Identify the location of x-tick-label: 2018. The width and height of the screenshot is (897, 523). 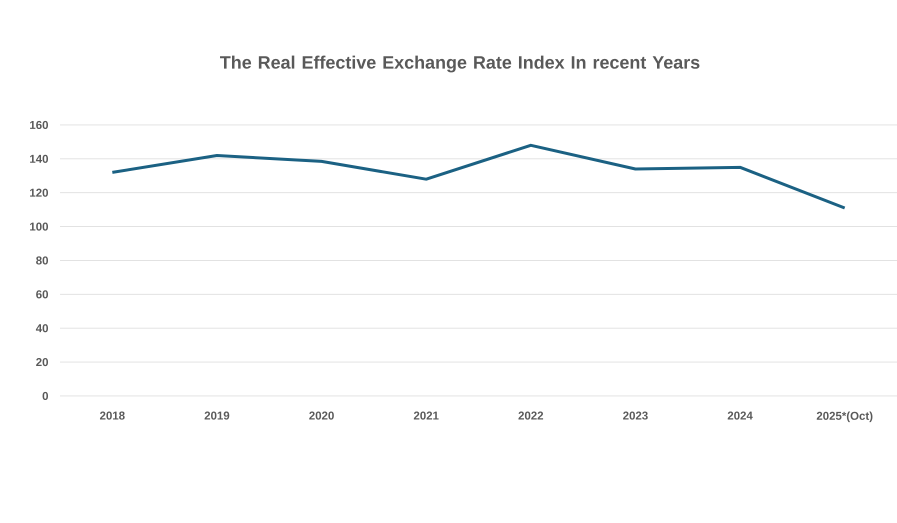
(112, 416).